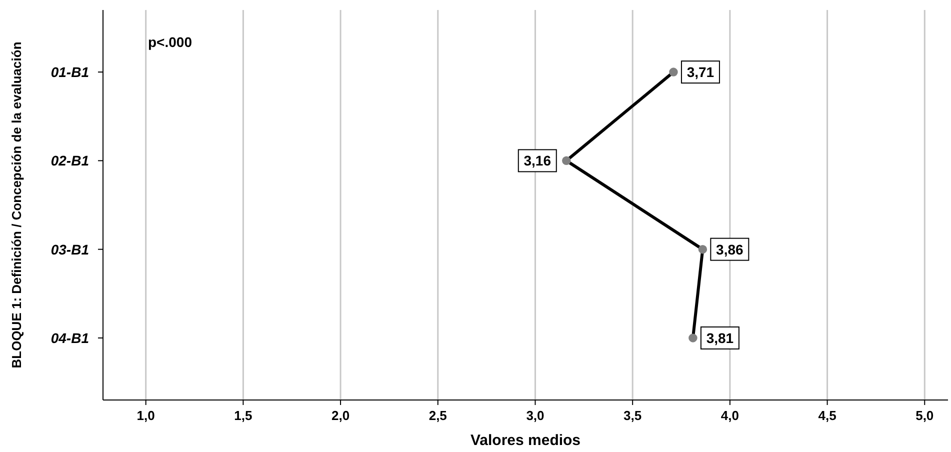 This screenshot has height=452, width=951. I want to click on x-tick-label: 2,0, so click(340, 415).